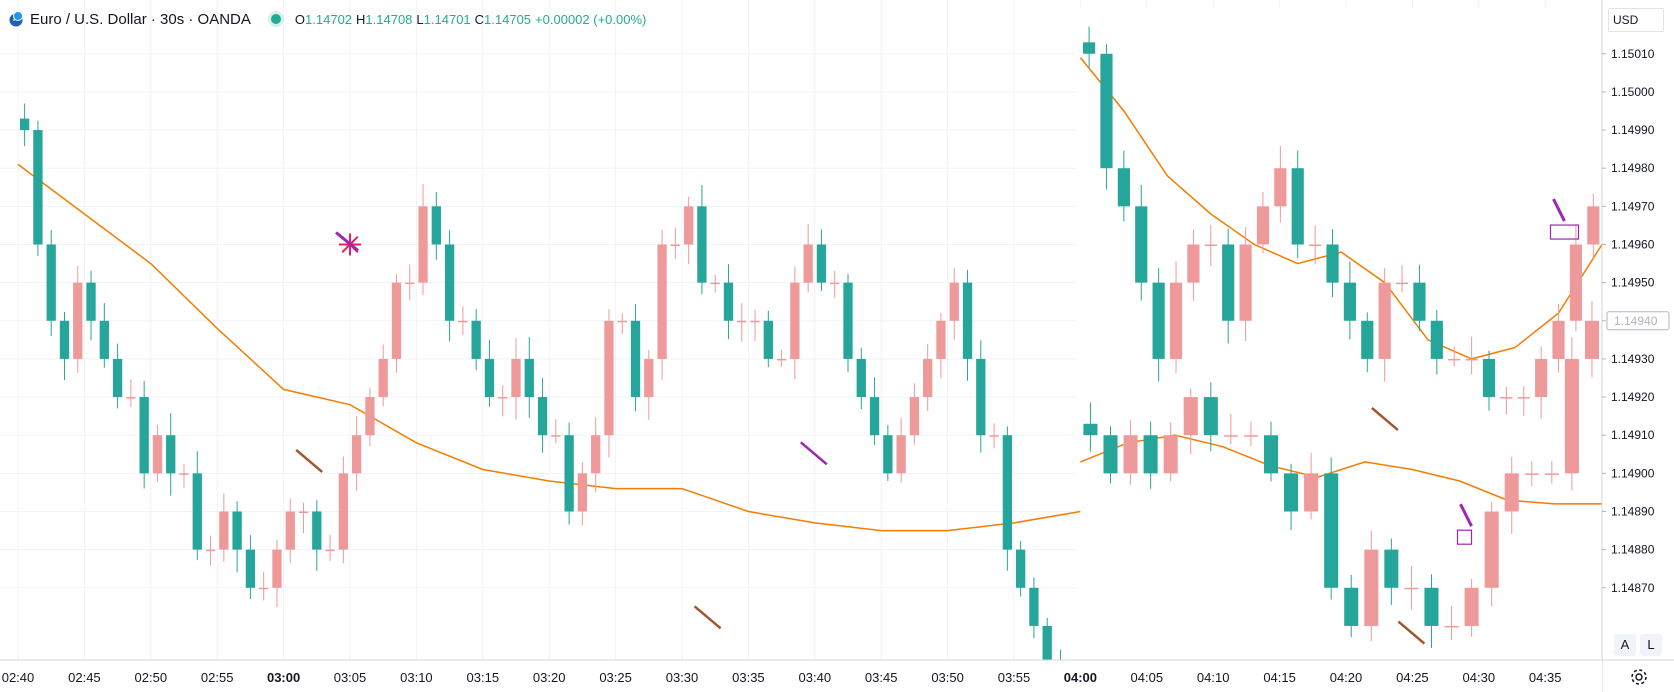  Describe the element at coordinates (1639, 677) in the screenshot. I see `gear-icon` at that location.